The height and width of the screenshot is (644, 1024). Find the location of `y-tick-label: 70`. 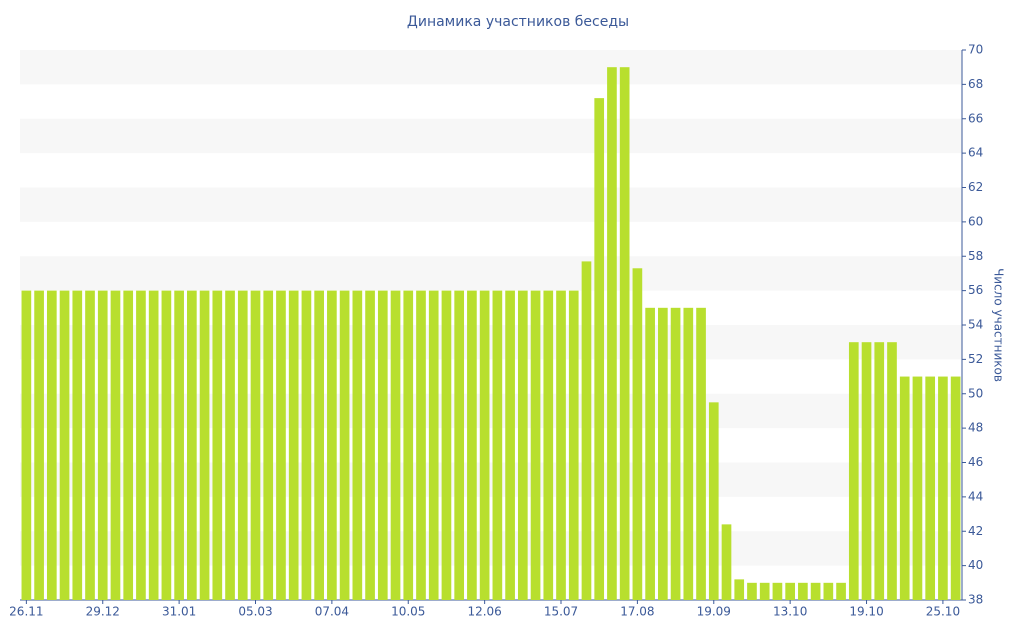

y-tick-label: 70 is located at coordinates (975, 50).